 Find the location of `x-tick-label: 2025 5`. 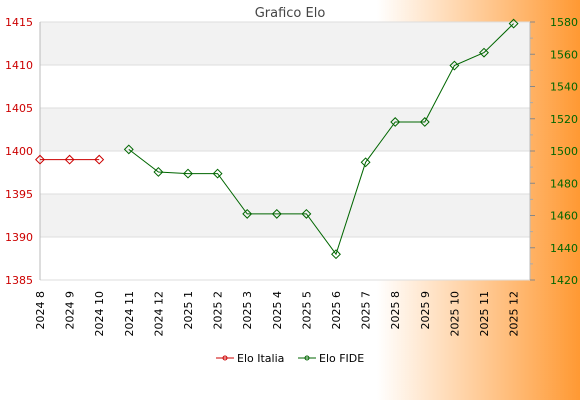

x-tick-label: 2025 5 is located at coordinates (306, 310).